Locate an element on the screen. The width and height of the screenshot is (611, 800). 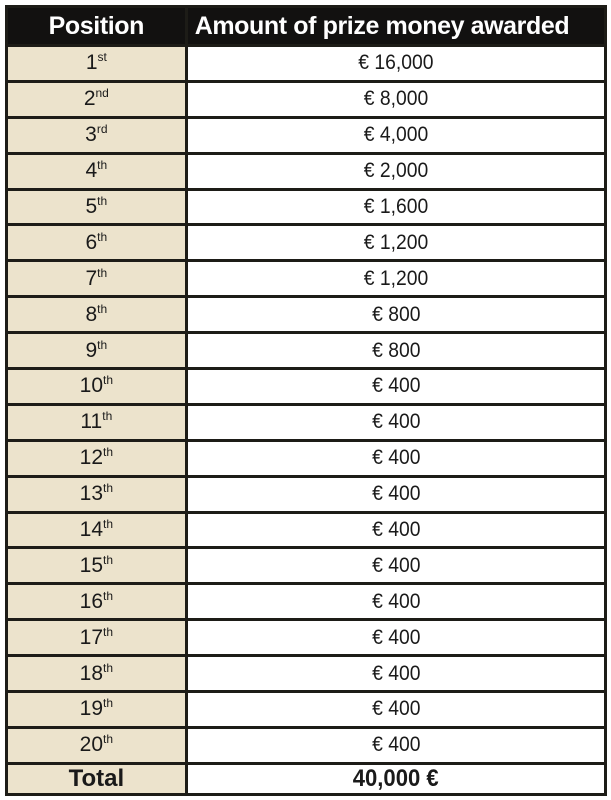
table-row: 16th € 400 is located at coordinates (306, 602).